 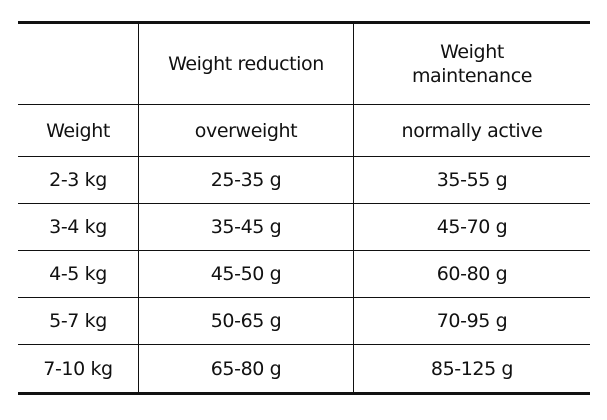 I want to click on table-row-reduction-cell: 45-50 g, so click(x=246, y=274).